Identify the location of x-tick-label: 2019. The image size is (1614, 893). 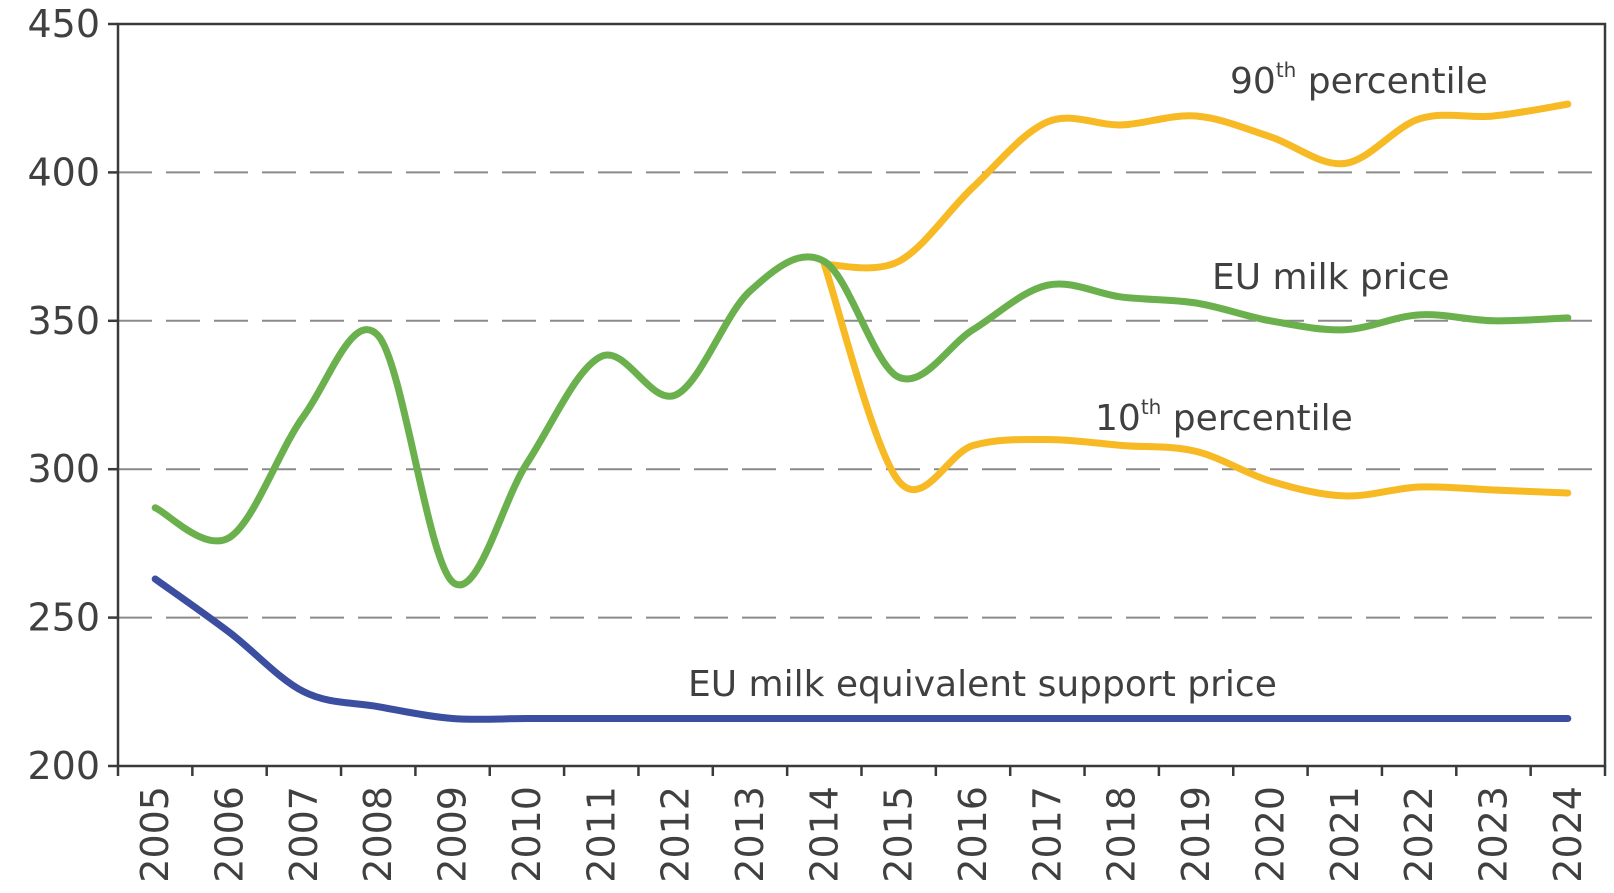
(1196, 834).